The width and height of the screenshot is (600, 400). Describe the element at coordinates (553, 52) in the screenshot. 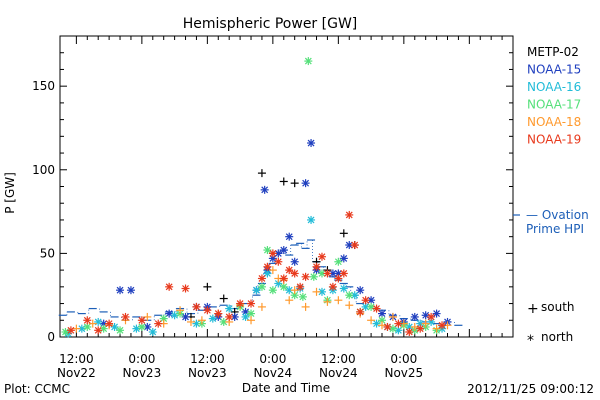

I see `legend-entry: METP-02` at that location.